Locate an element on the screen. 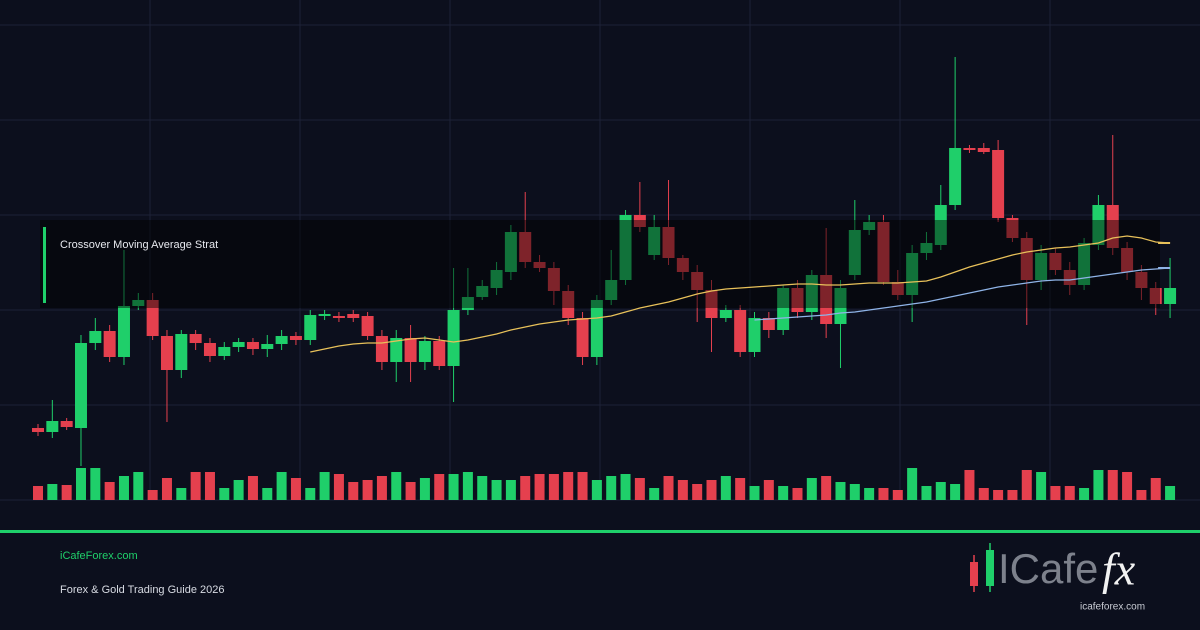  legend-accent is located at coordinates (44, 265).